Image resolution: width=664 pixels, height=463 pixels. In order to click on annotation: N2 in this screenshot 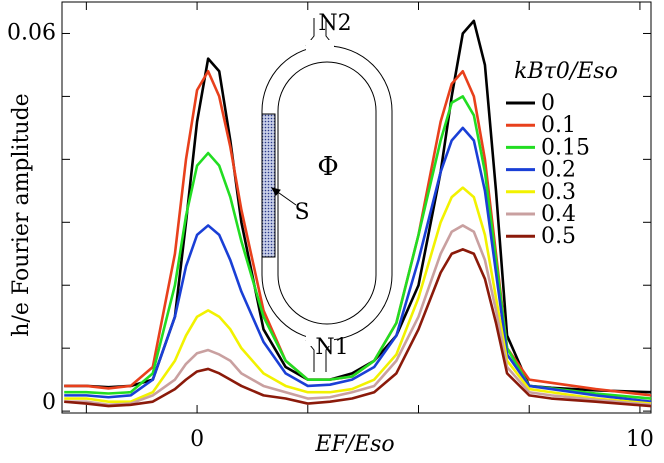, I will do `click(334, 23)`.